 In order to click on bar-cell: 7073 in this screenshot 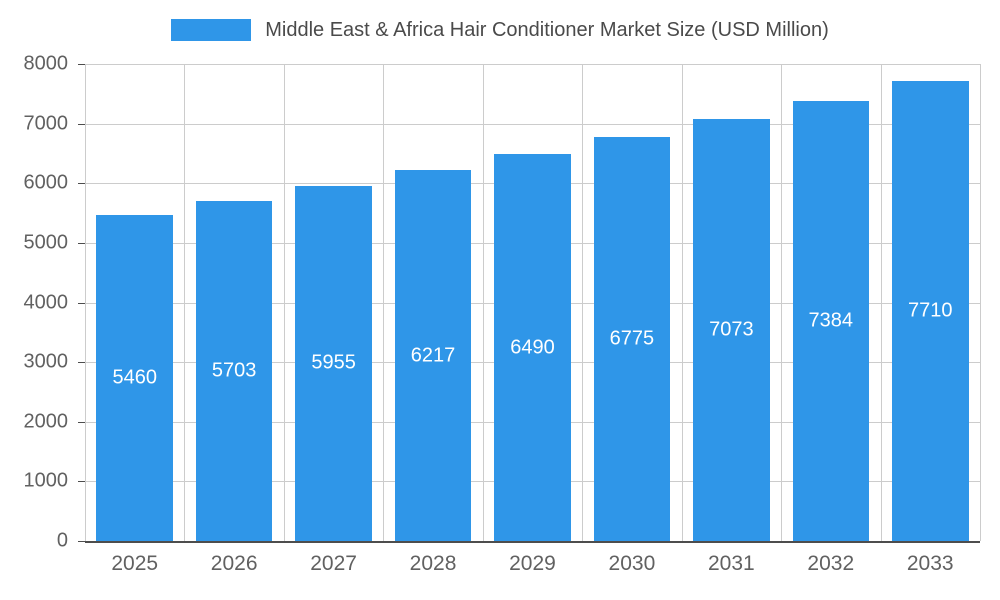, I will do `click(731, 302)`.